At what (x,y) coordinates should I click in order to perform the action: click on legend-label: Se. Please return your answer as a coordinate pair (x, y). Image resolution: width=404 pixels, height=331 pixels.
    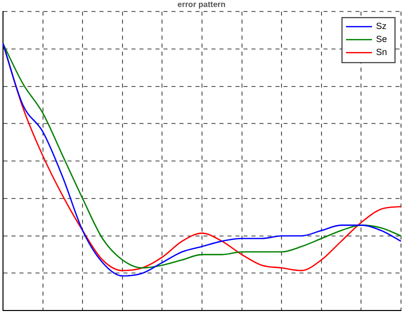
    Looking at the image, I should click on (382, 39).